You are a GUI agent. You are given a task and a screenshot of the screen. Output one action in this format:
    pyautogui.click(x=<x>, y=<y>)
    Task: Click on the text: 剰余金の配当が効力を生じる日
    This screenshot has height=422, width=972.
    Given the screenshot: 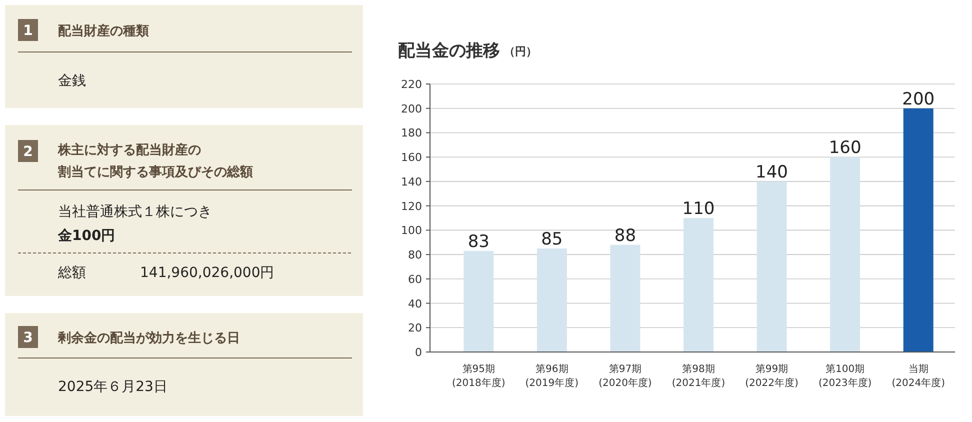 What is the action you would take?
    pyautogui.click(x=148, y=338)
    